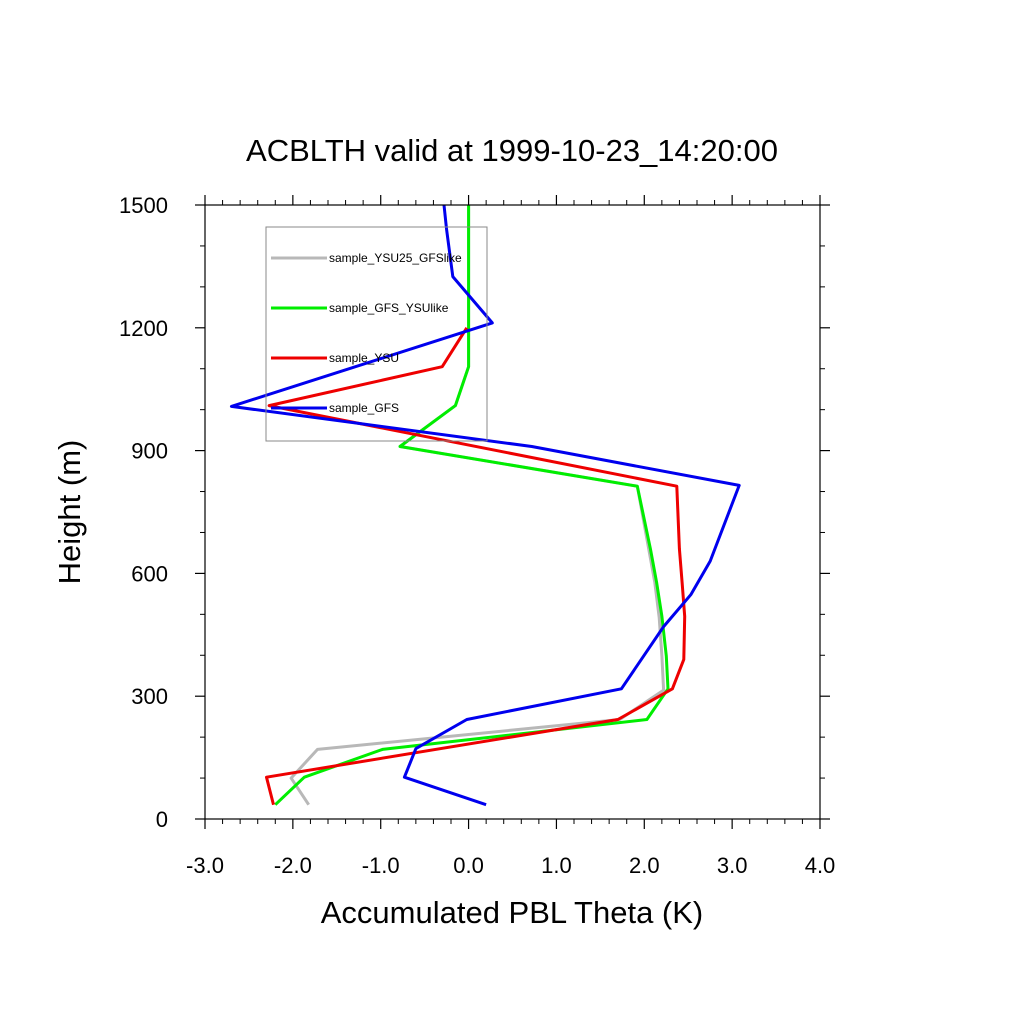 This screenshot has width=1024, height=1024. I want to click on y-tick-label: 300, so click(149, 696).